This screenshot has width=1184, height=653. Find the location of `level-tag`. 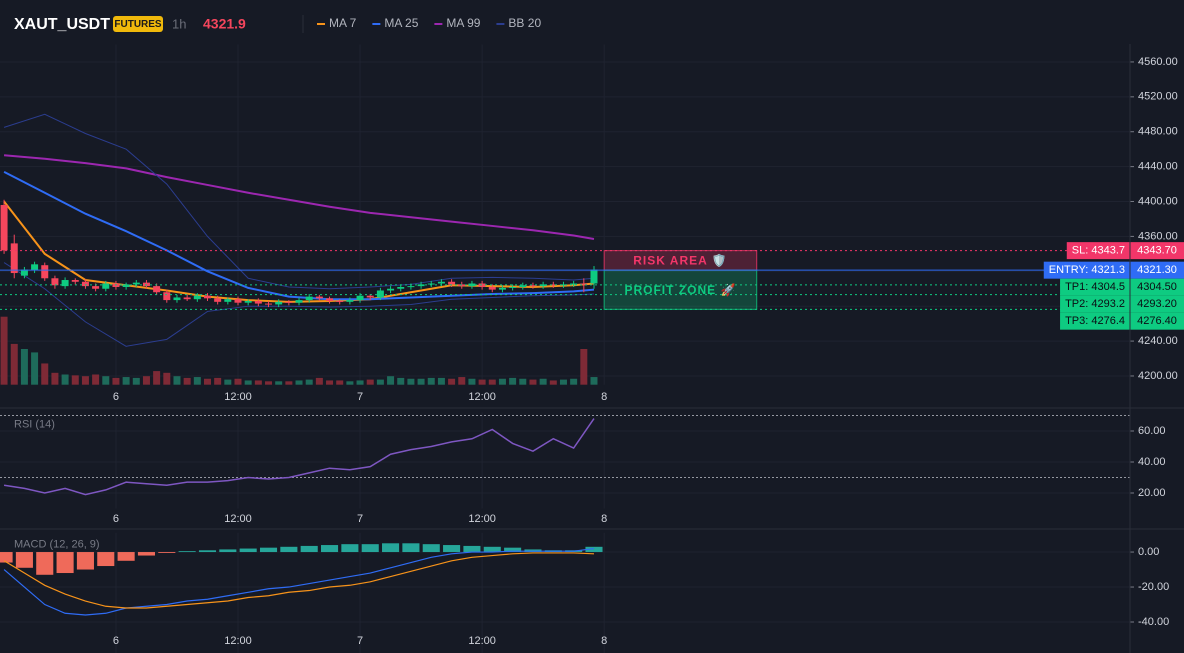

level-tag is located at coordinates (1095, 321).